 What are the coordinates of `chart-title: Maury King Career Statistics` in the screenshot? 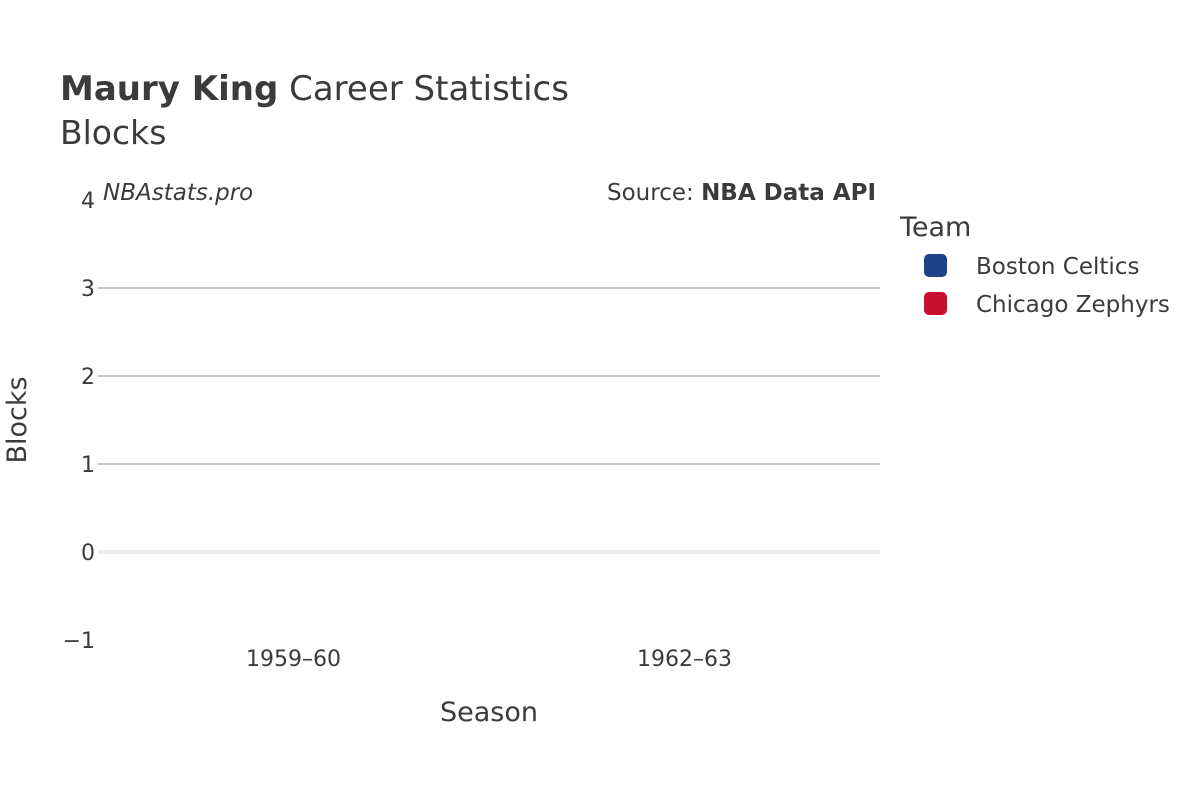 It's located at (314, 89).